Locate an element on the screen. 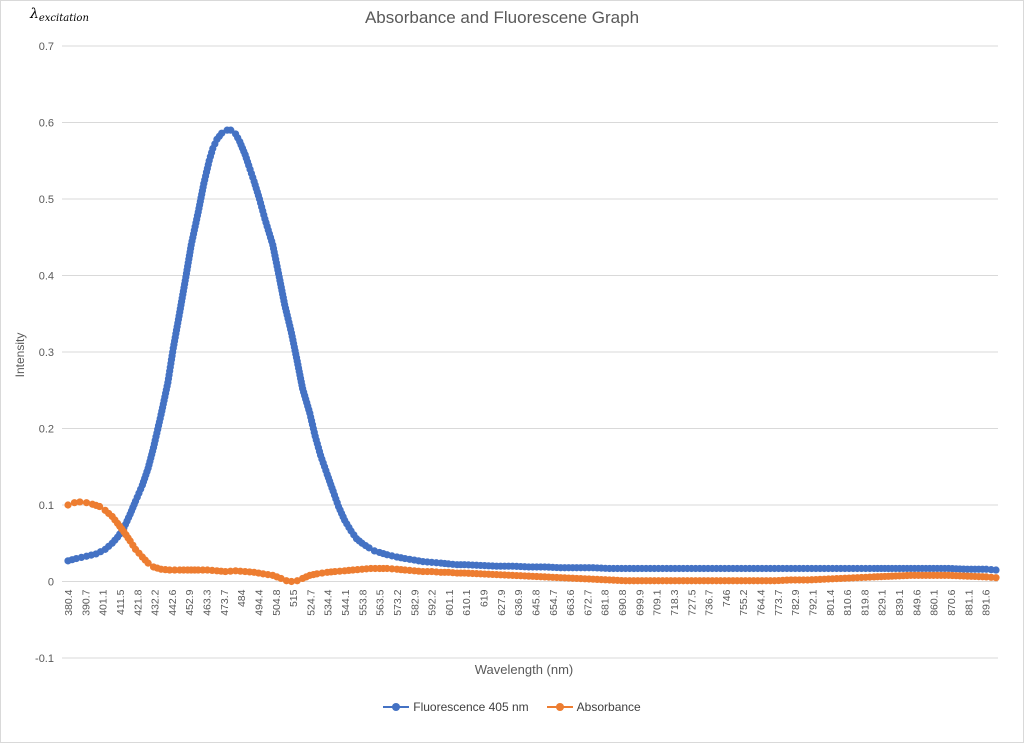 This screenshot has width=1024, height=743. y-tick-label: 0.5 is located at coordinates (46, 200).